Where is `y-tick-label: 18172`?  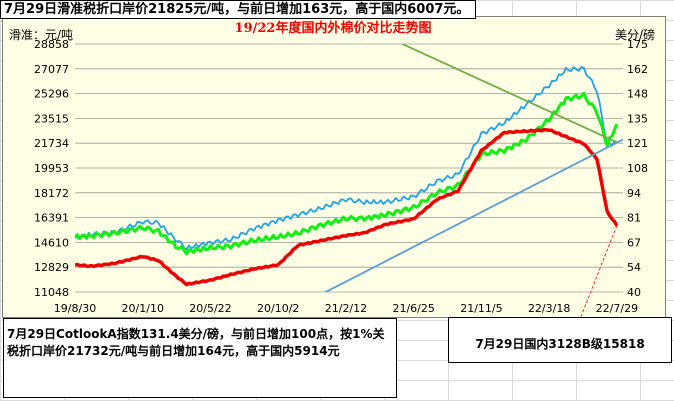 y-tick-label: 18172 is located at coordinates (51, 193).